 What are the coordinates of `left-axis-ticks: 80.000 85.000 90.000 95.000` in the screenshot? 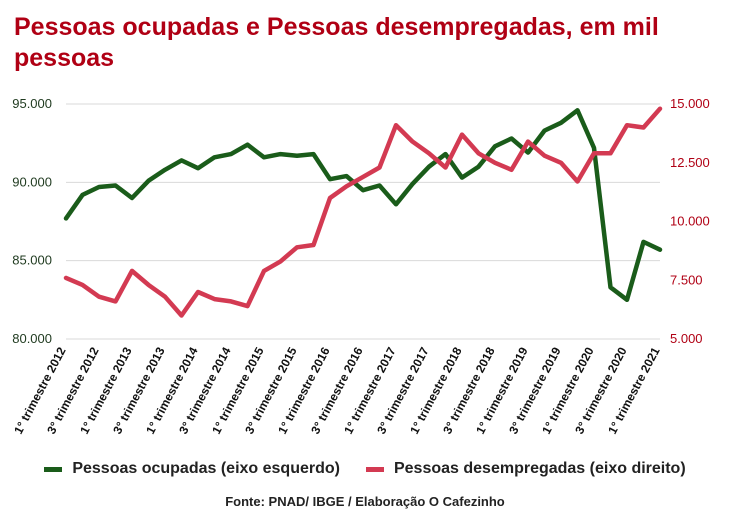 It's located at (32, 221).